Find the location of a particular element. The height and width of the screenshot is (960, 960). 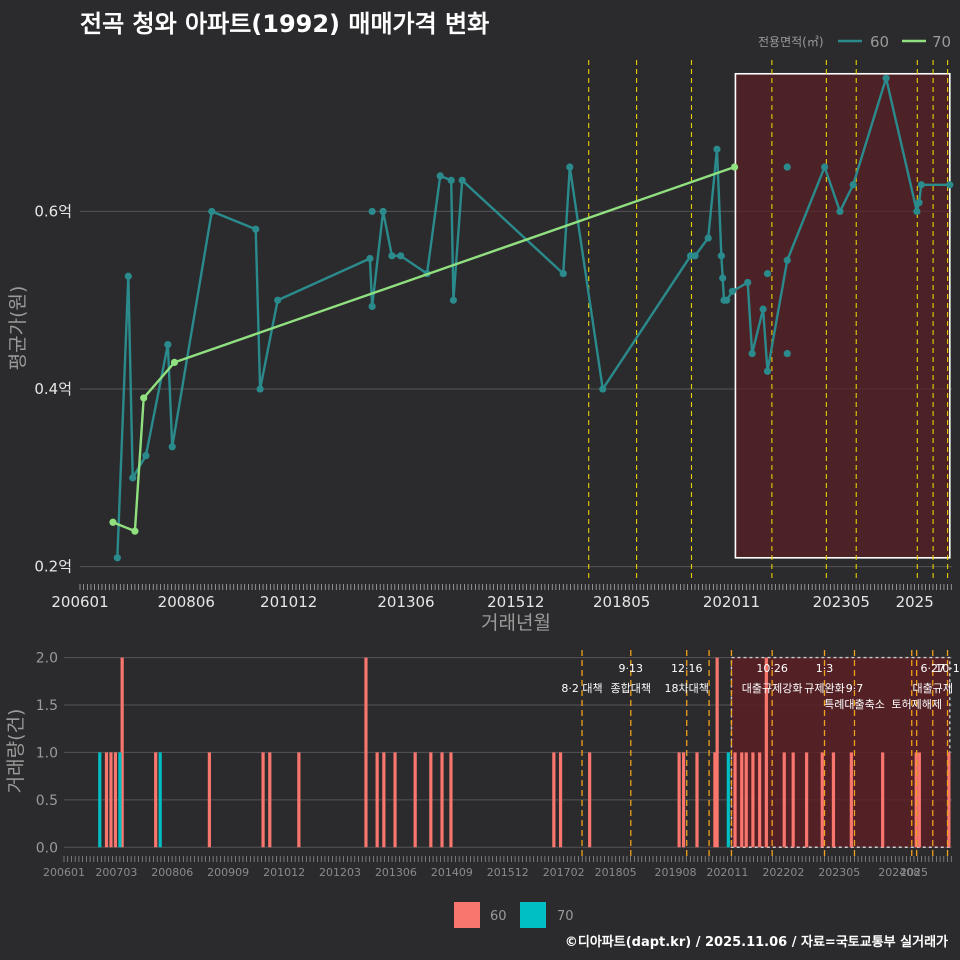

y-tick-label: 0.5 is located at coordinates (47, 801).